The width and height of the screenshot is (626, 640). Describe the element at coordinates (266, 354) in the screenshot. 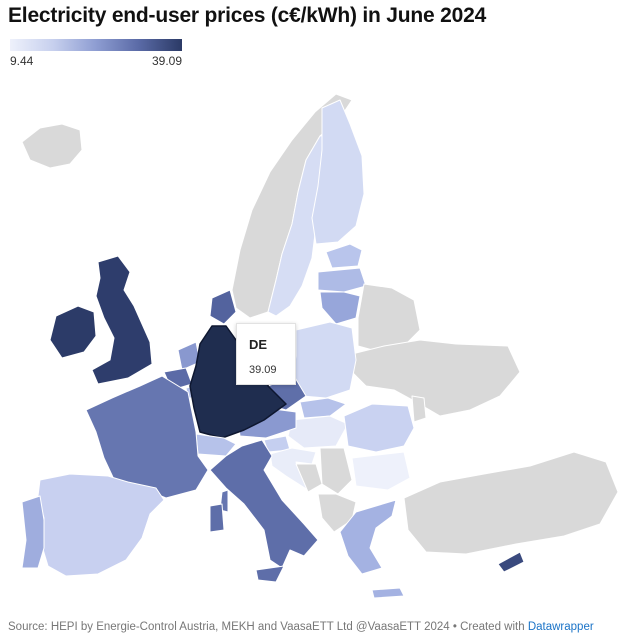

I see `country-tooltip: DE 39.09` at that location.